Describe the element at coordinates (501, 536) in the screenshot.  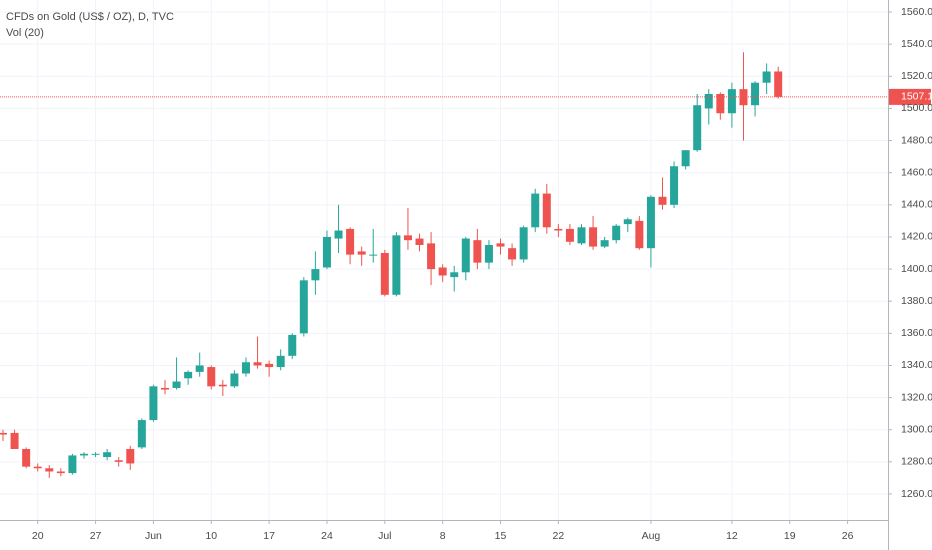
I see `x-tick-label: 15` at that location.